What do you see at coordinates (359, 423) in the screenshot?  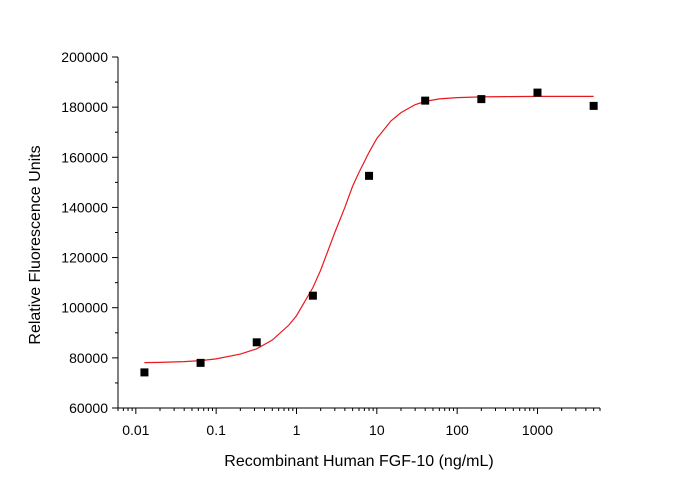 I see `x-axis-ticks: 0.01 0.1 1 10 100 1000` at bounding box center [359, 423].